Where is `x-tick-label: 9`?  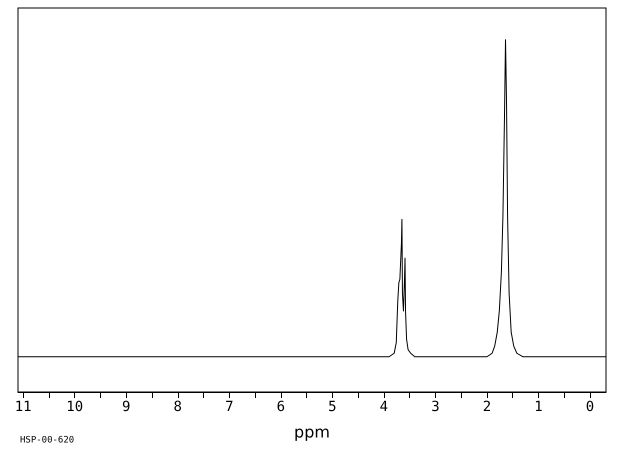 x-tick-label: 9 is located at coordinates (126, 407).